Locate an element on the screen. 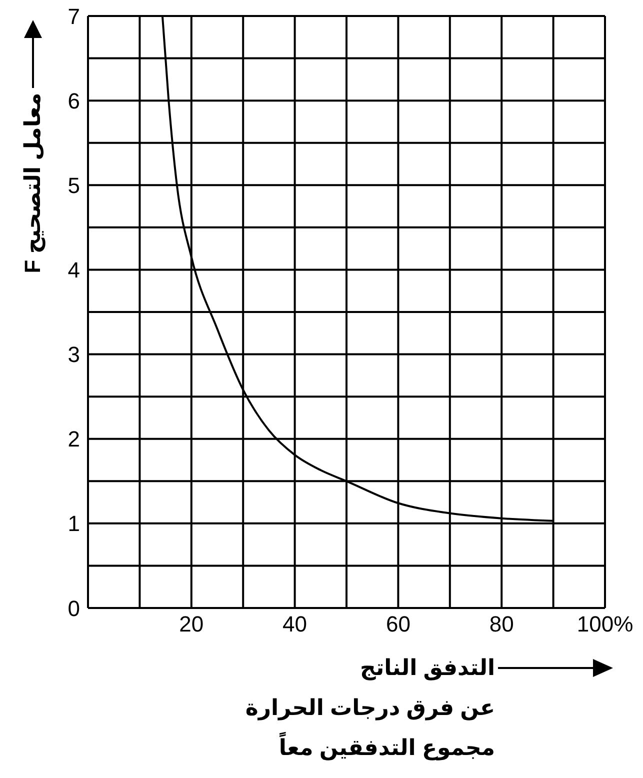 The width and height of the screenshot is (643, 778). y-tick-label: 3 is located at coordinates (74, 355).